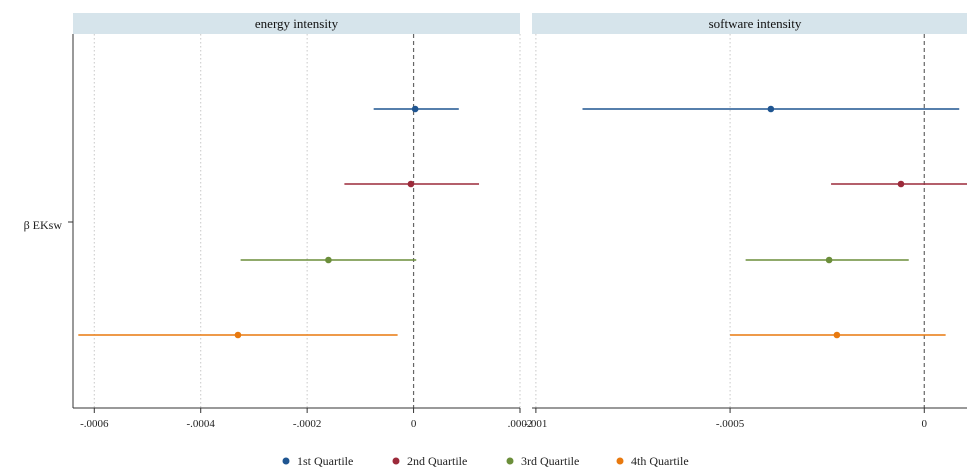 This screenshot has height=473, width=967. Describe the element at coordinates (43, 225) in the screenshot. I see `y-axis-label: β EKsw` at that location.